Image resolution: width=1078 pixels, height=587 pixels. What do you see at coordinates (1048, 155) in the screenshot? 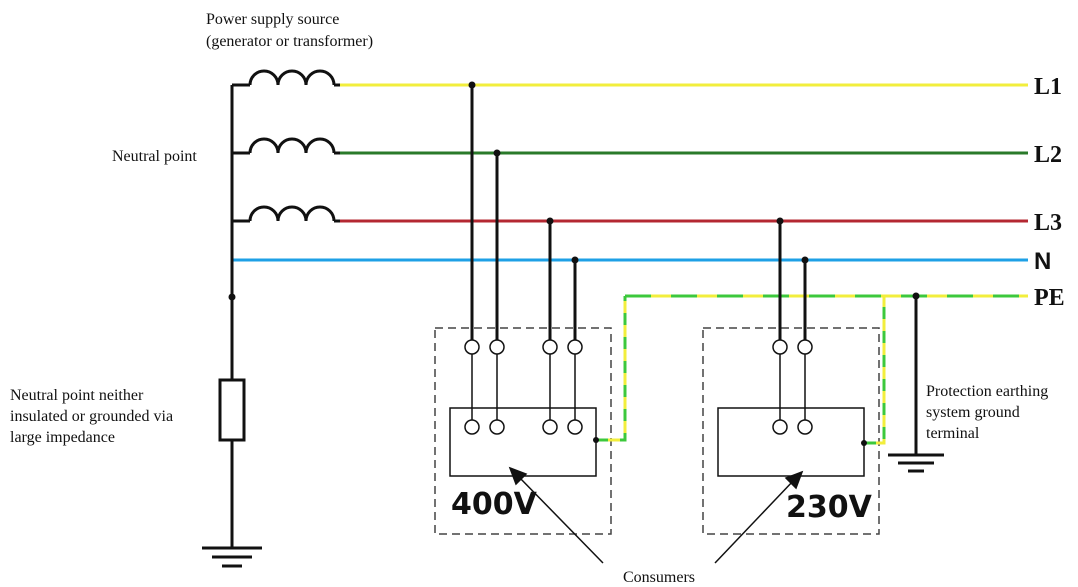
I see `bus-l2-label: L2` at bounding box center [1048, 155].